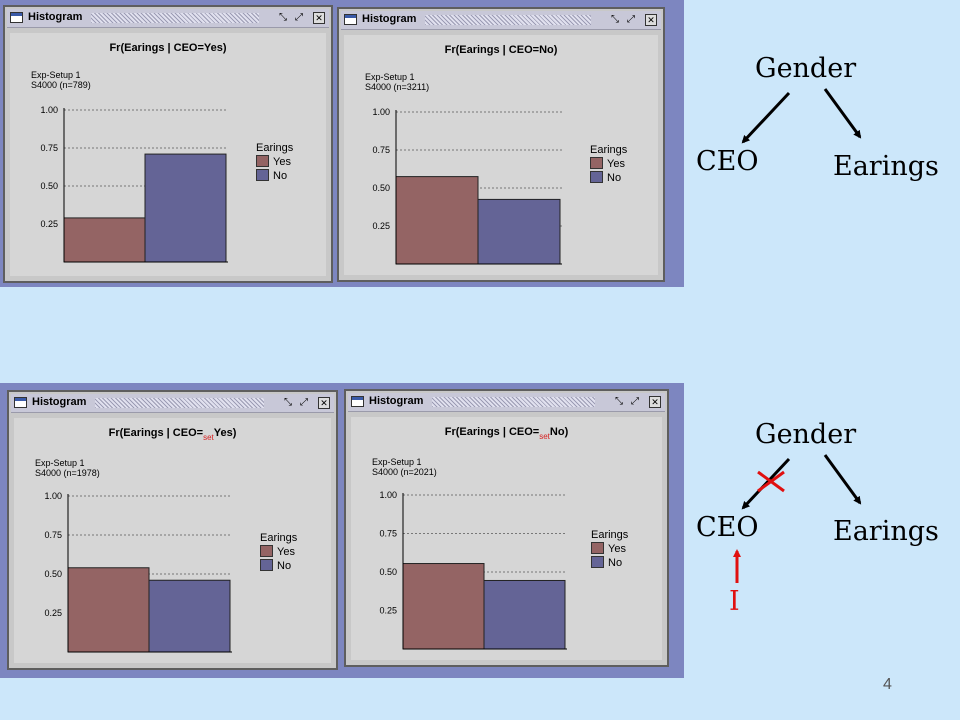 This screenshot has height=720, width=960. I want to click on causal-arrows-top, so click(801, 116).